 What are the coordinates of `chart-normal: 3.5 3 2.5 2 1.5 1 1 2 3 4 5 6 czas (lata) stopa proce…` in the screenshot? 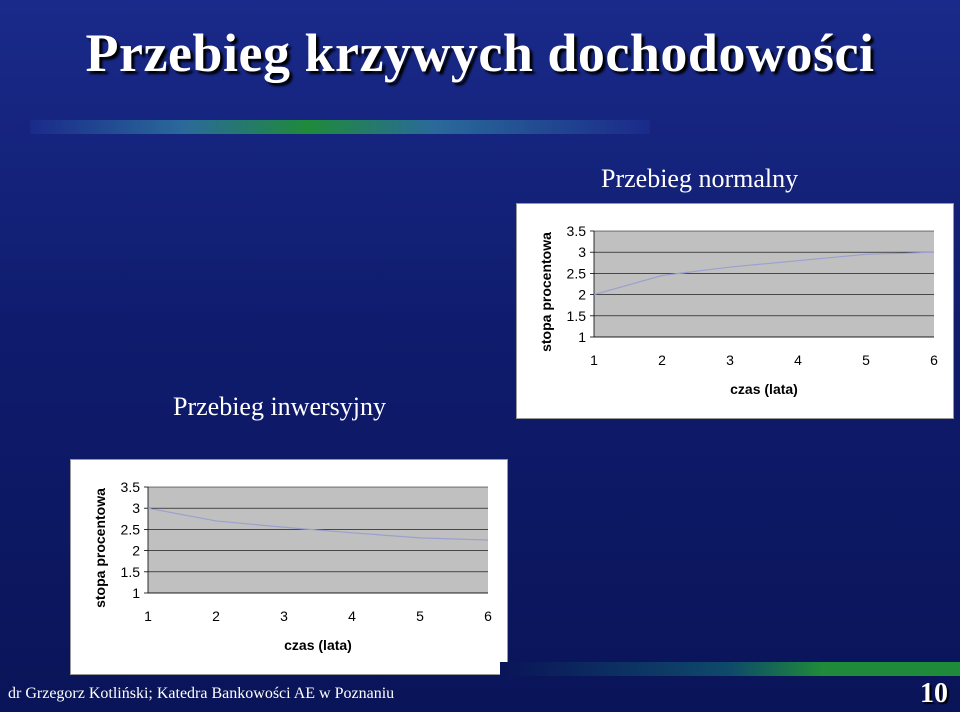 It's located at (735, 311).